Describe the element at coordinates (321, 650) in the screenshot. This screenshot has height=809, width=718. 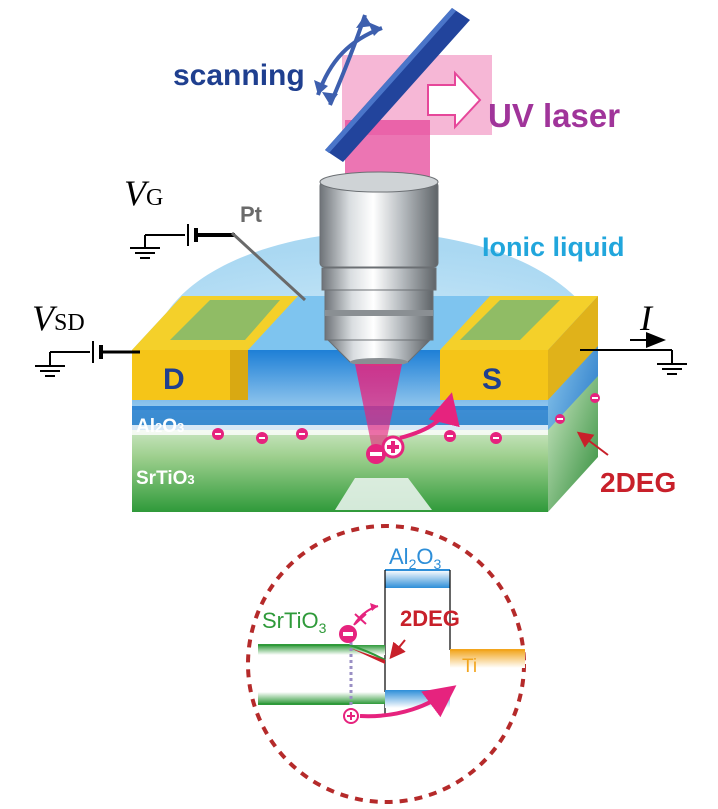
I see `srtio3-conduction-band` at that location.